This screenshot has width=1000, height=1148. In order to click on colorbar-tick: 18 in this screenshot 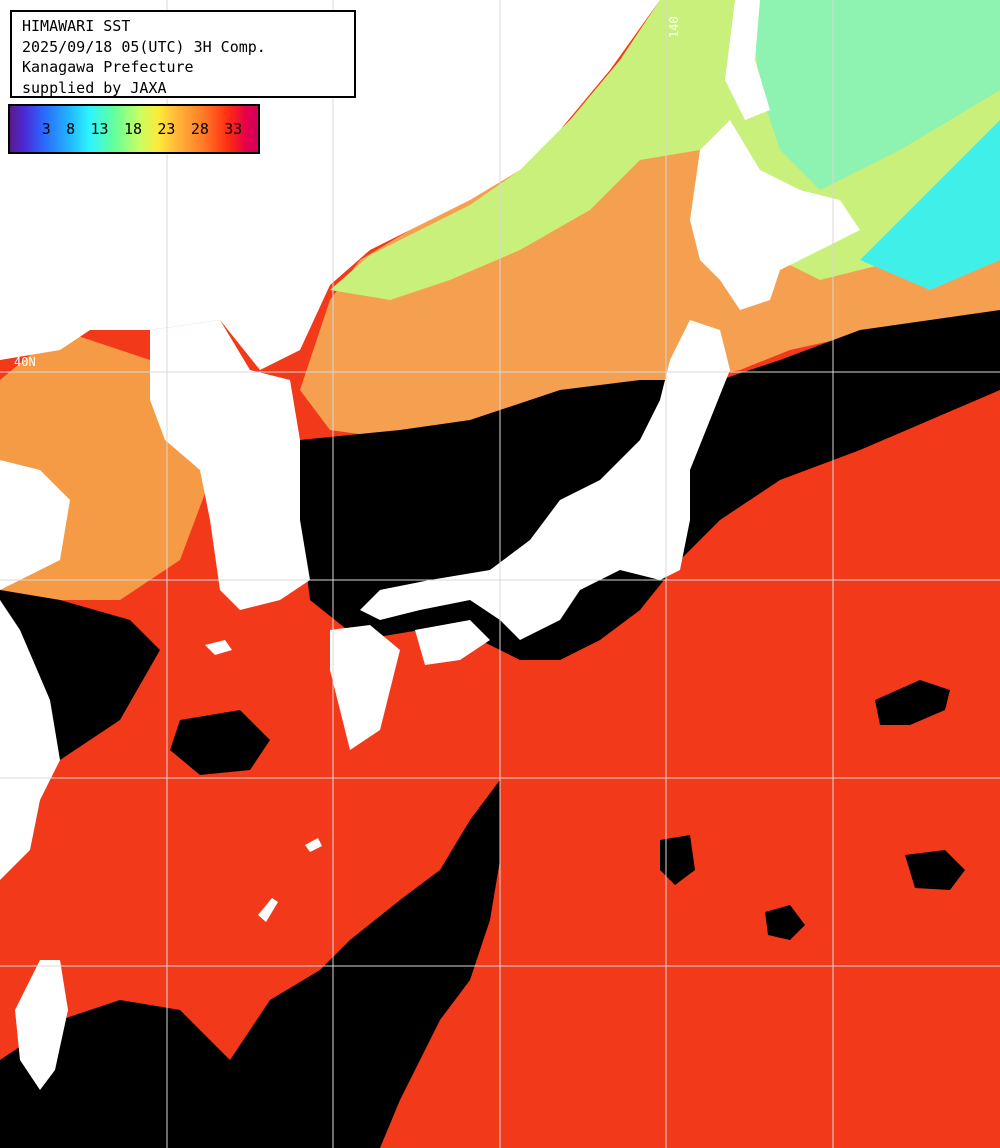, I will do `click(132, 129)`.